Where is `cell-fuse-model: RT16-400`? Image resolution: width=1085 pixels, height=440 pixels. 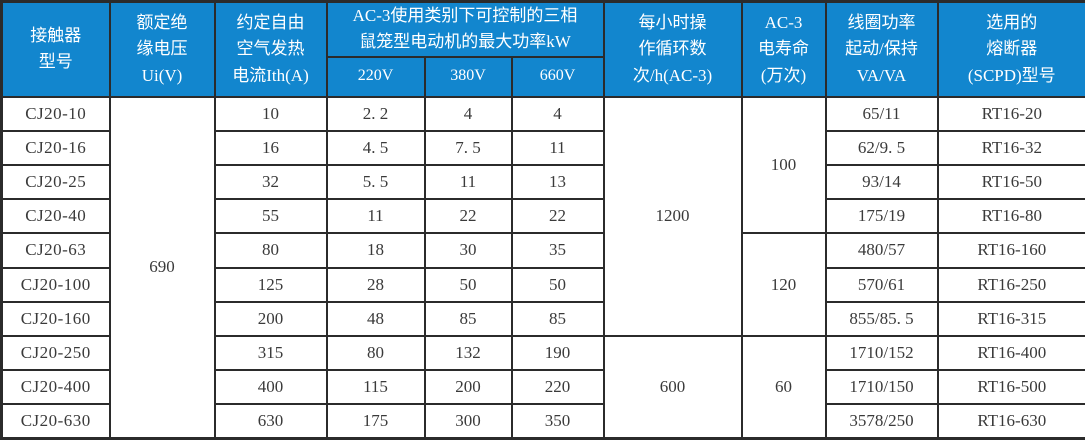 cell-fuse-model: RT16-400 is located at coordinates (1010, 353).